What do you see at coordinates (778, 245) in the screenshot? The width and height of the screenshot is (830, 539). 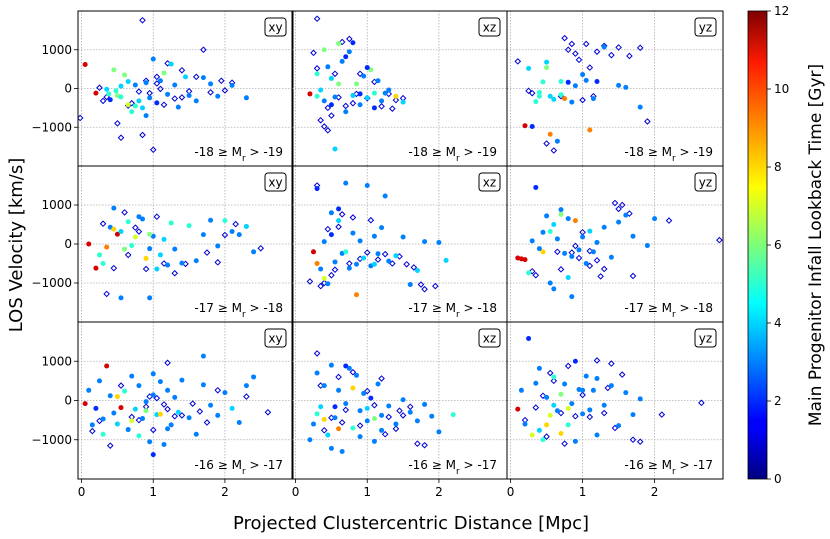 I see `colorbar-tick-label: 6` at bounding box center [778, 245].